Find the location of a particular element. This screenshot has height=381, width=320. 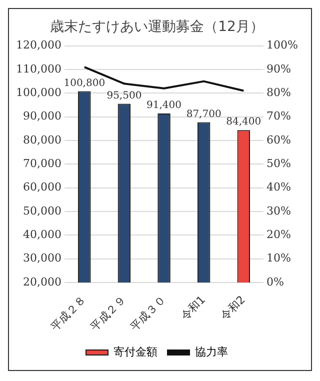

y-tick-label: 20,000 is located at coordinates (42, 281).